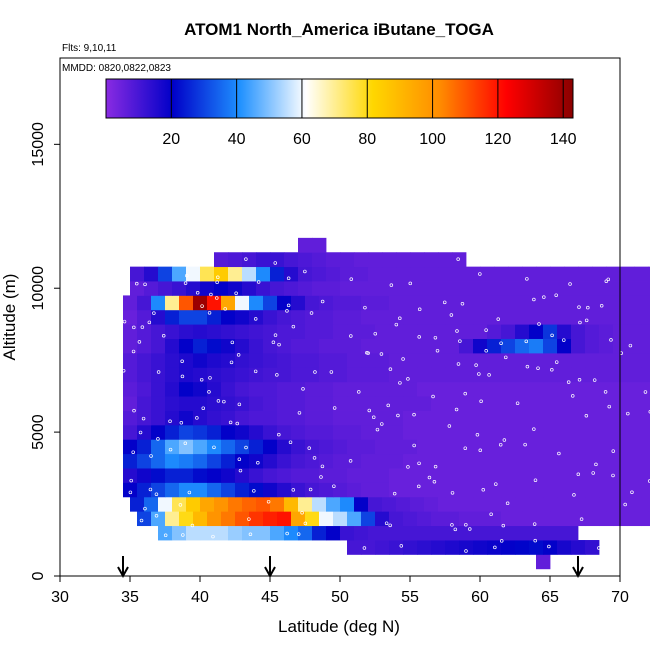 The height and width of the screenshot is (650, 650). What do you see at coordinates (60, 597) in the screenshot?
I see `x-tick-label: 30` at bounding box center [60, 597].